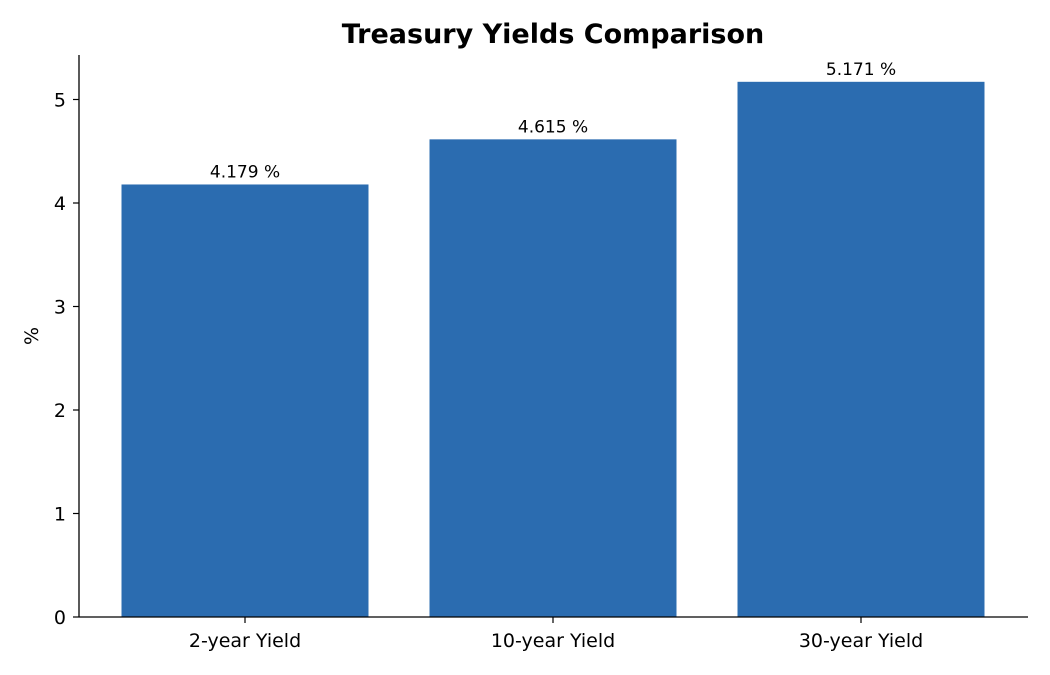 The width and height of the screenshot is (1050, 675). I want to click on x-tick-label: 10-year Yield, so click(553, 641).